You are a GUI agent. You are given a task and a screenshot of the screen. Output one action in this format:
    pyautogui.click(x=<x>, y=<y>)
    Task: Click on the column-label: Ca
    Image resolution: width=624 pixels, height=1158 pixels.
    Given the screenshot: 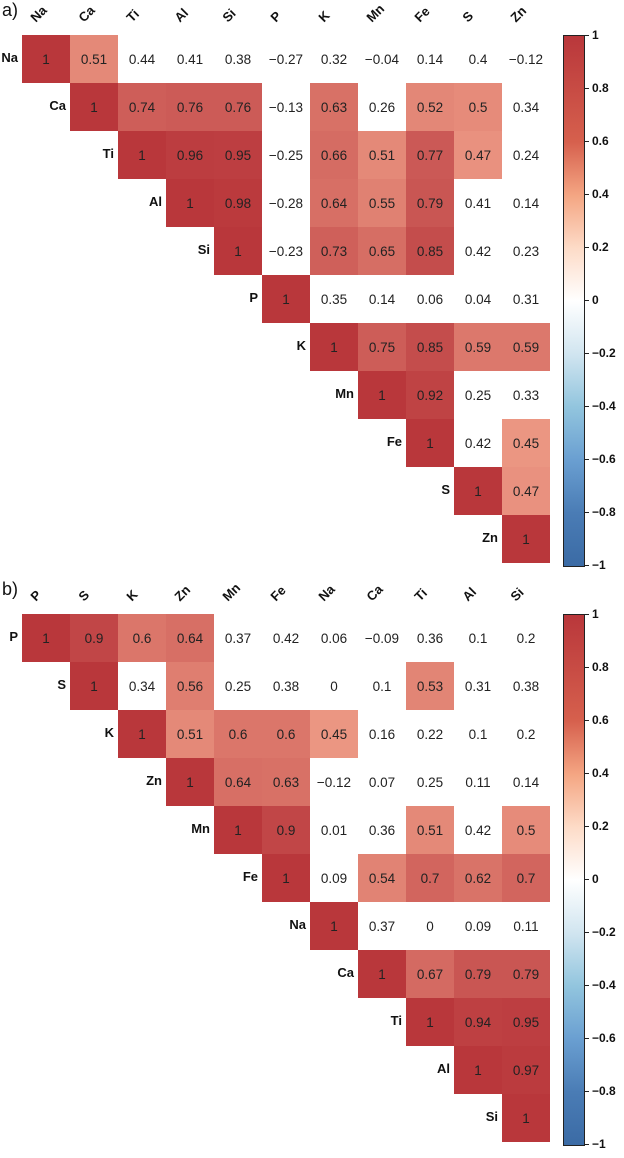 What is the action you would take?
    pyautogui.click(x=374, y=592)
    